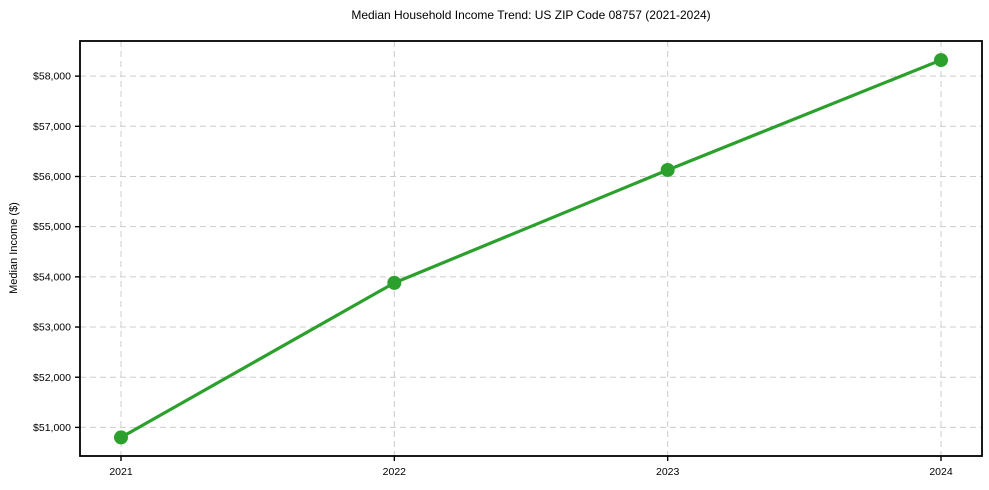 The width and height of the screenshot is (989, 490). Describe the element at coordinates (52, 227) in the screenshot. I see `y-tick-label: $55,000` at that location.